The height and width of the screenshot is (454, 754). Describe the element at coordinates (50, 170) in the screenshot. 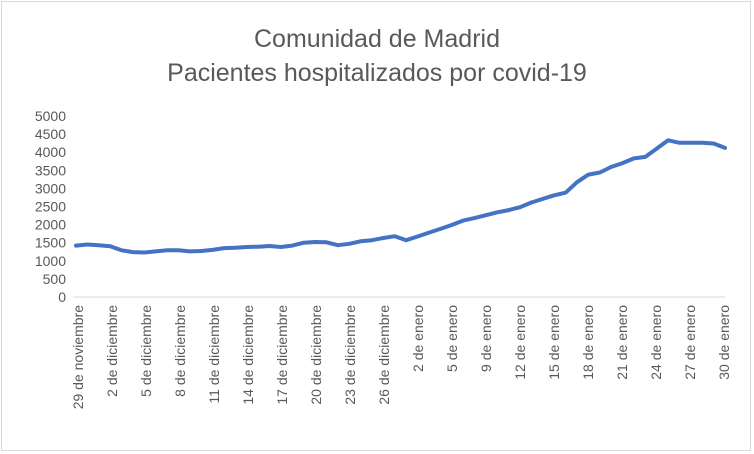

I see `y-tick-label: 3500` at that location.